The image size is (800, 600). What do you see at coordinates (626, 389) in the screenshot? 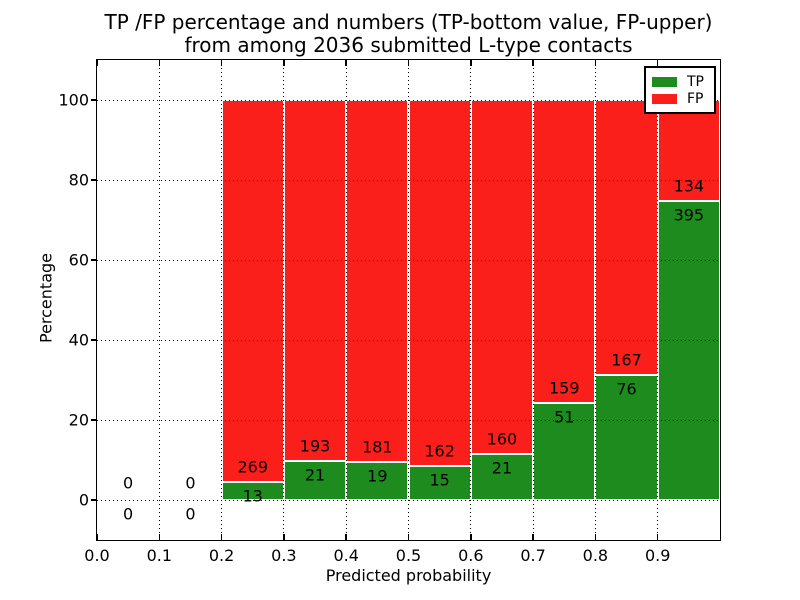
I see `bar-count-label-tp: 76` at bounding box center [626, 389].